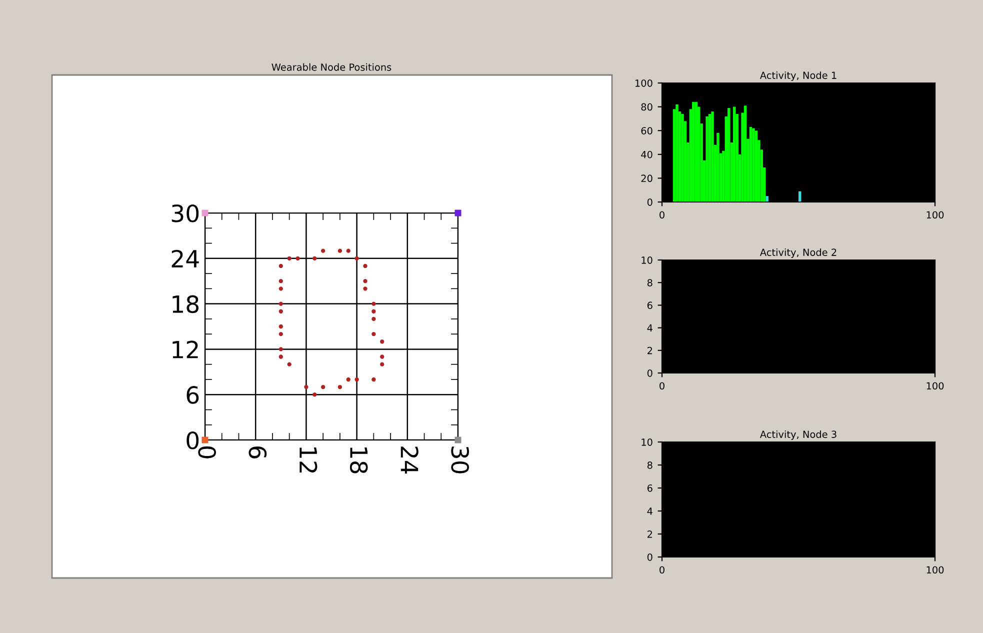  Describe the element at coordinates (798, 76) in the screenshot. I see `chart-title: Activity, Node 1` at that location.